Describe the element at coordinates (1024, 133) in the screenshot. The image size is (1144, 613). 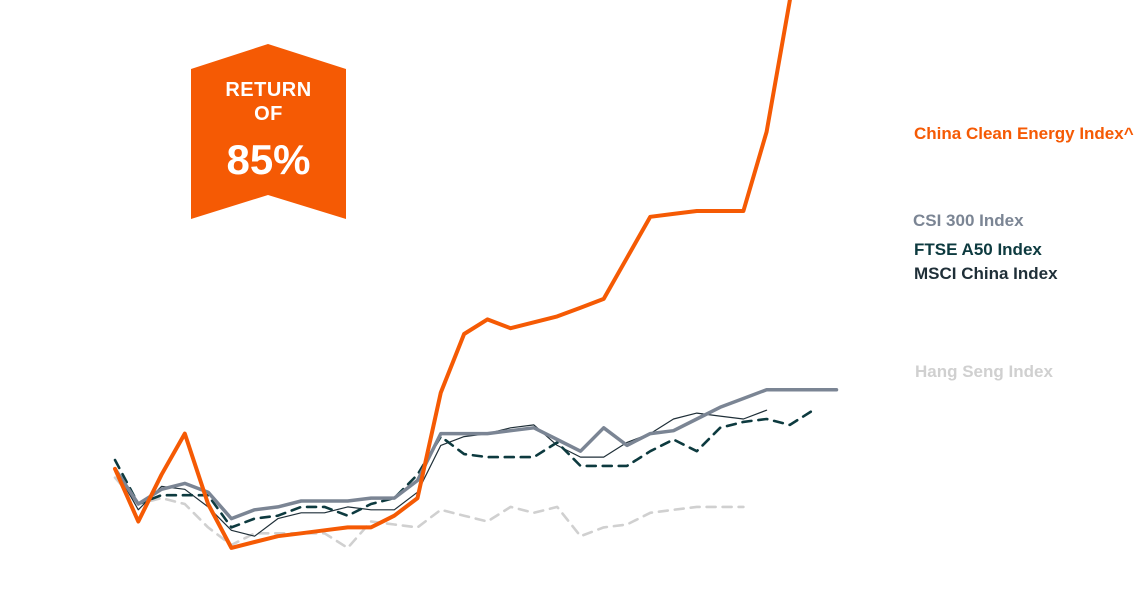
I see `legend-china-clean-energy: China Clean Energy Index^` at that location.